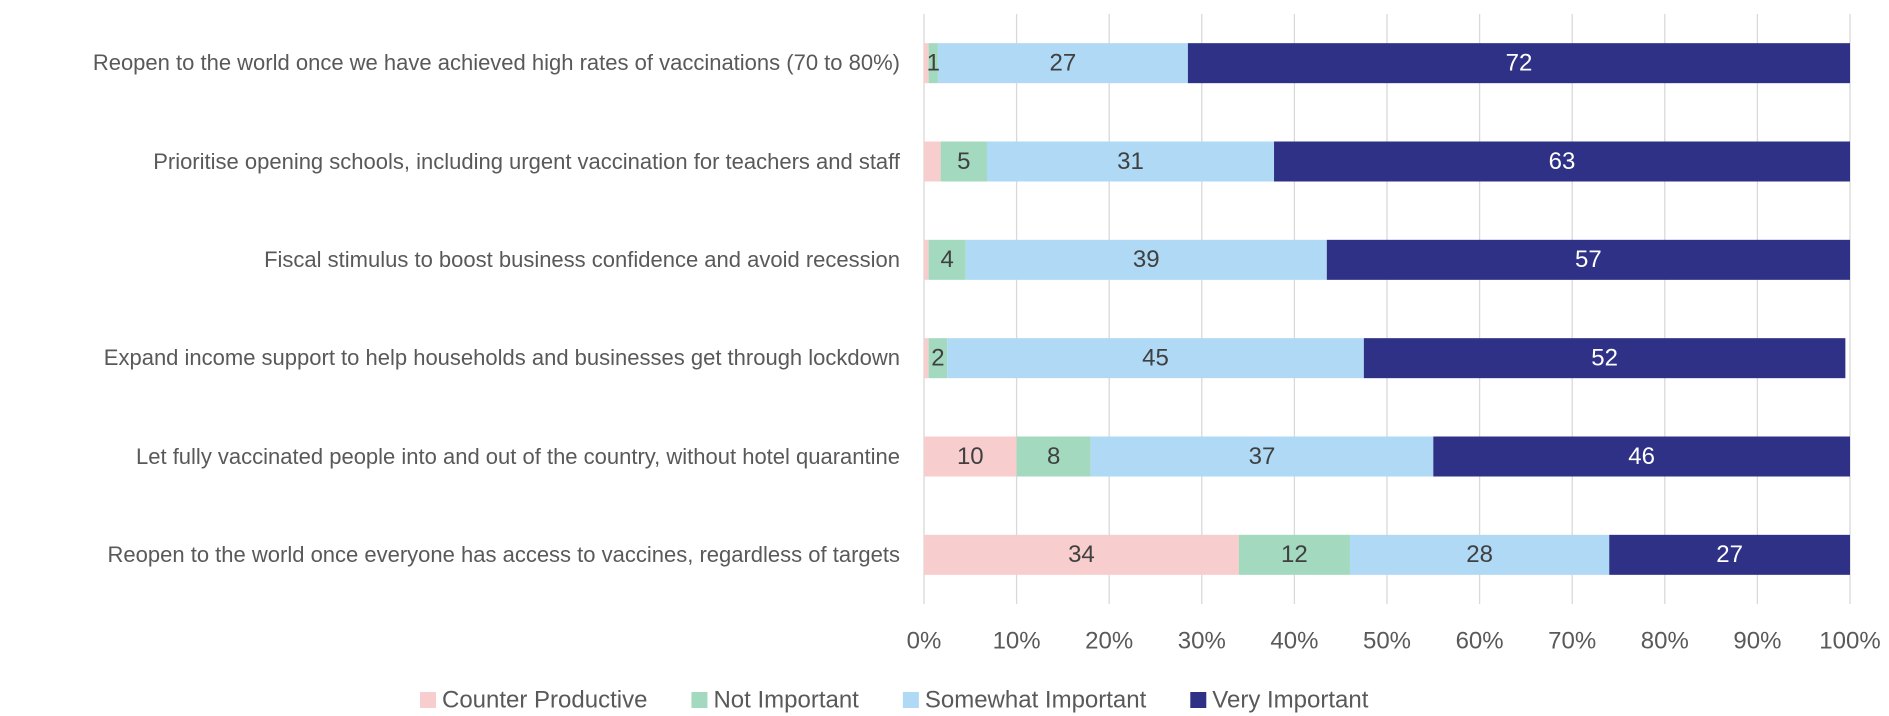  I want to click on x-tick-label: 50%, so click(1387, 640).